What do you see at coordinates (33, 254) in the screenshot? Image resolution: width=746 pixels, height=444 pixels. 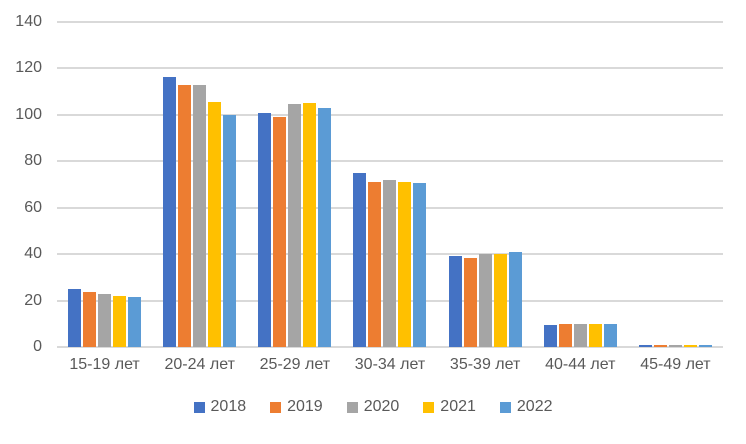 I see `y-tick-label: 40` at bounding box center [33, 254].